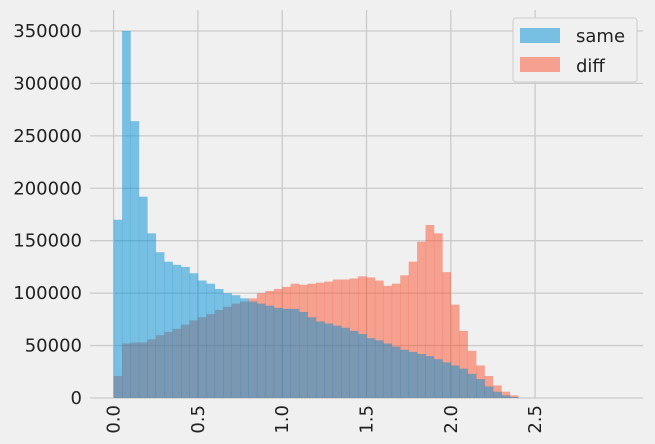  I want to click on x-tick-label-1: 0.5, so click(198, 419).